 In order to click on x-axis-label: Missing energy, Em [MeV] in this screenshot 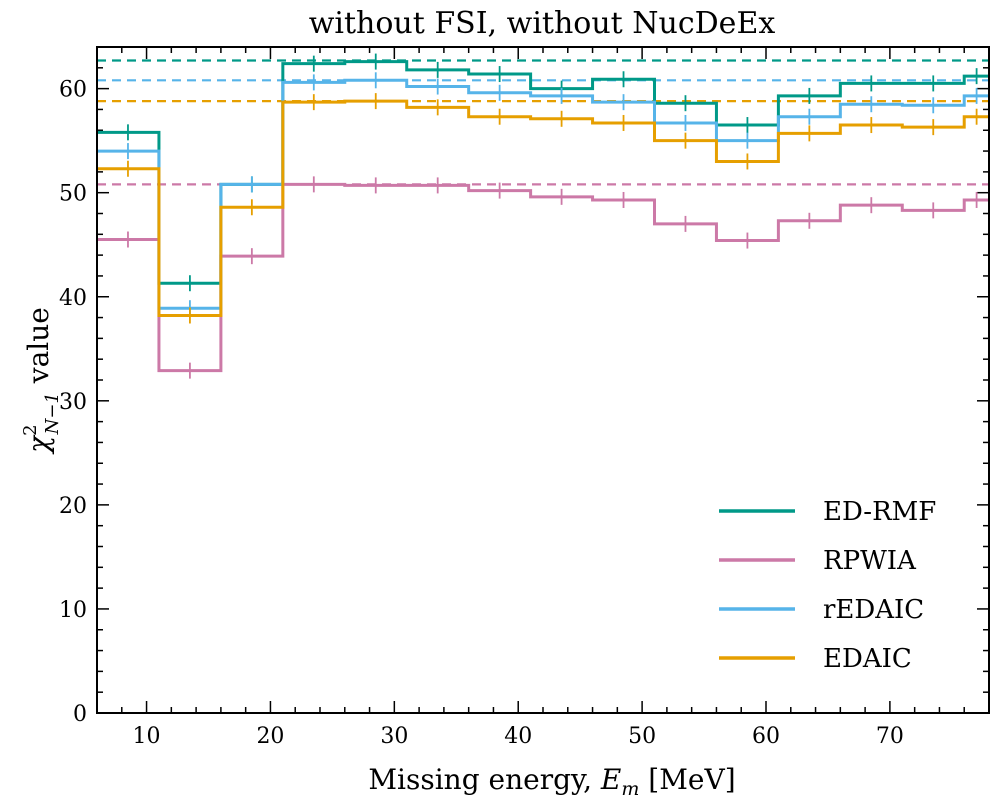, I will do `click(551, 781)`.